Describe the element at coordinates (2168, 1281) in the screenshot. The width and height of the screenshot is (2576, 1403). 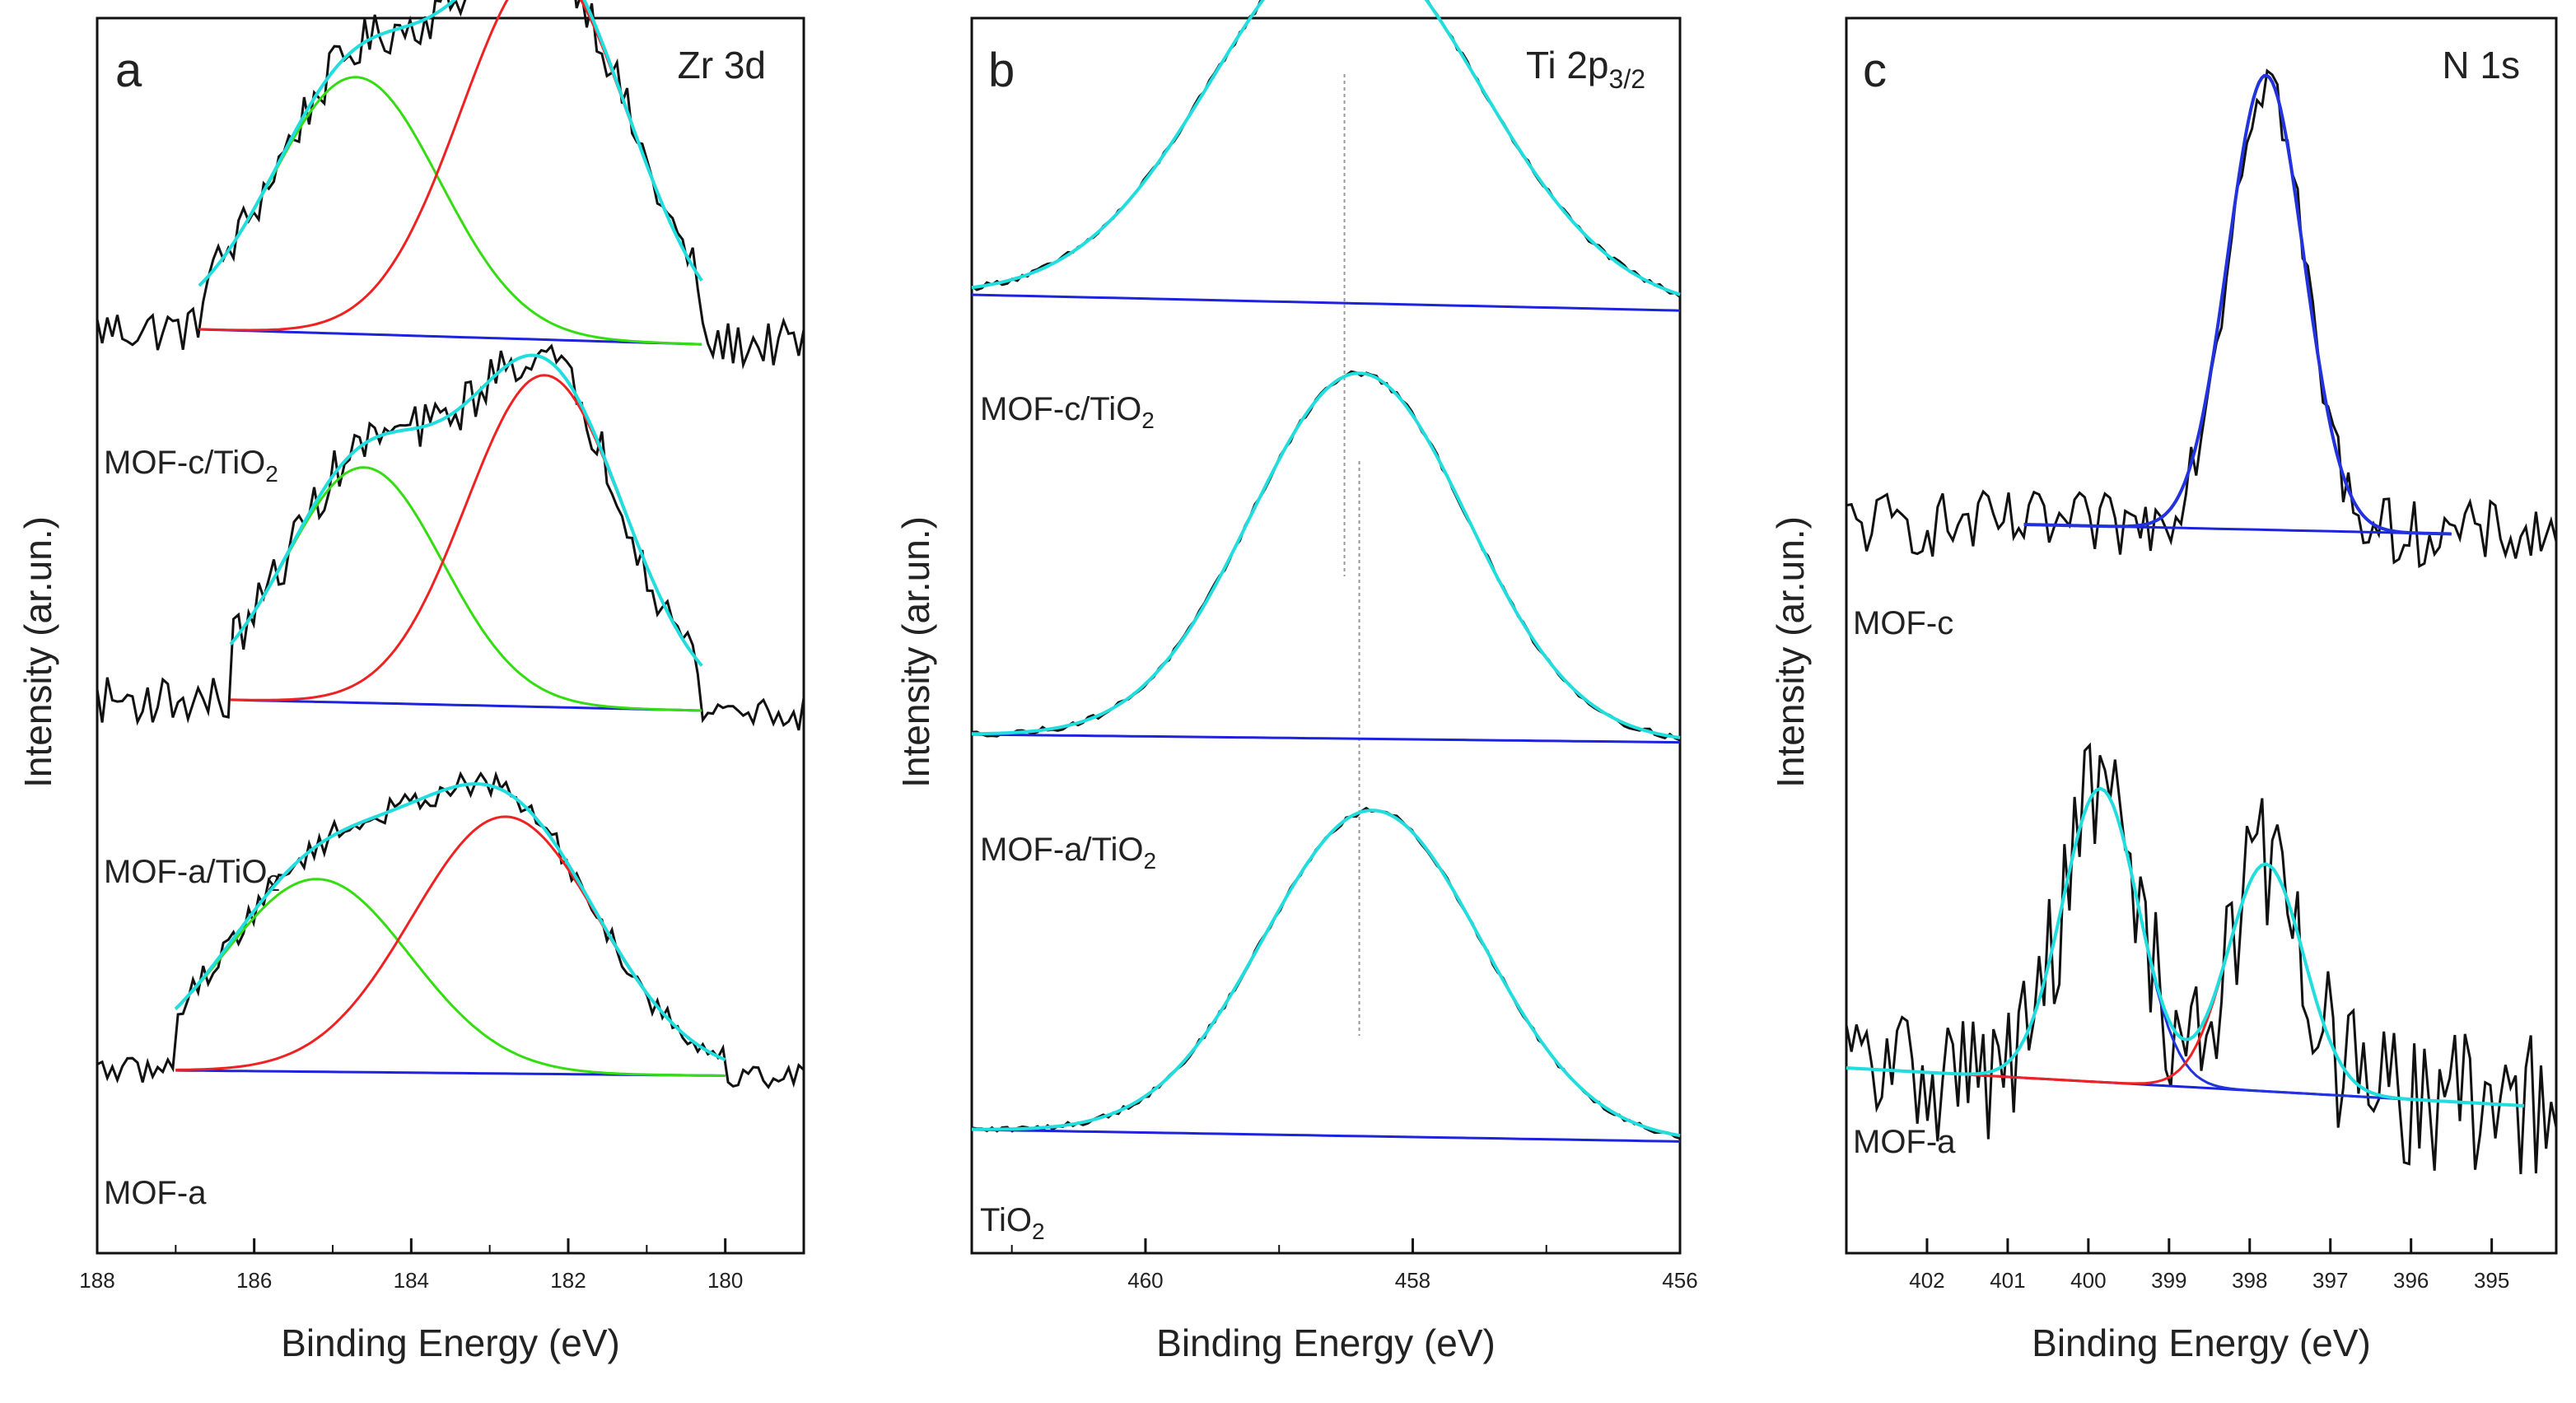
I see `x-tick-label: 399` at that location.